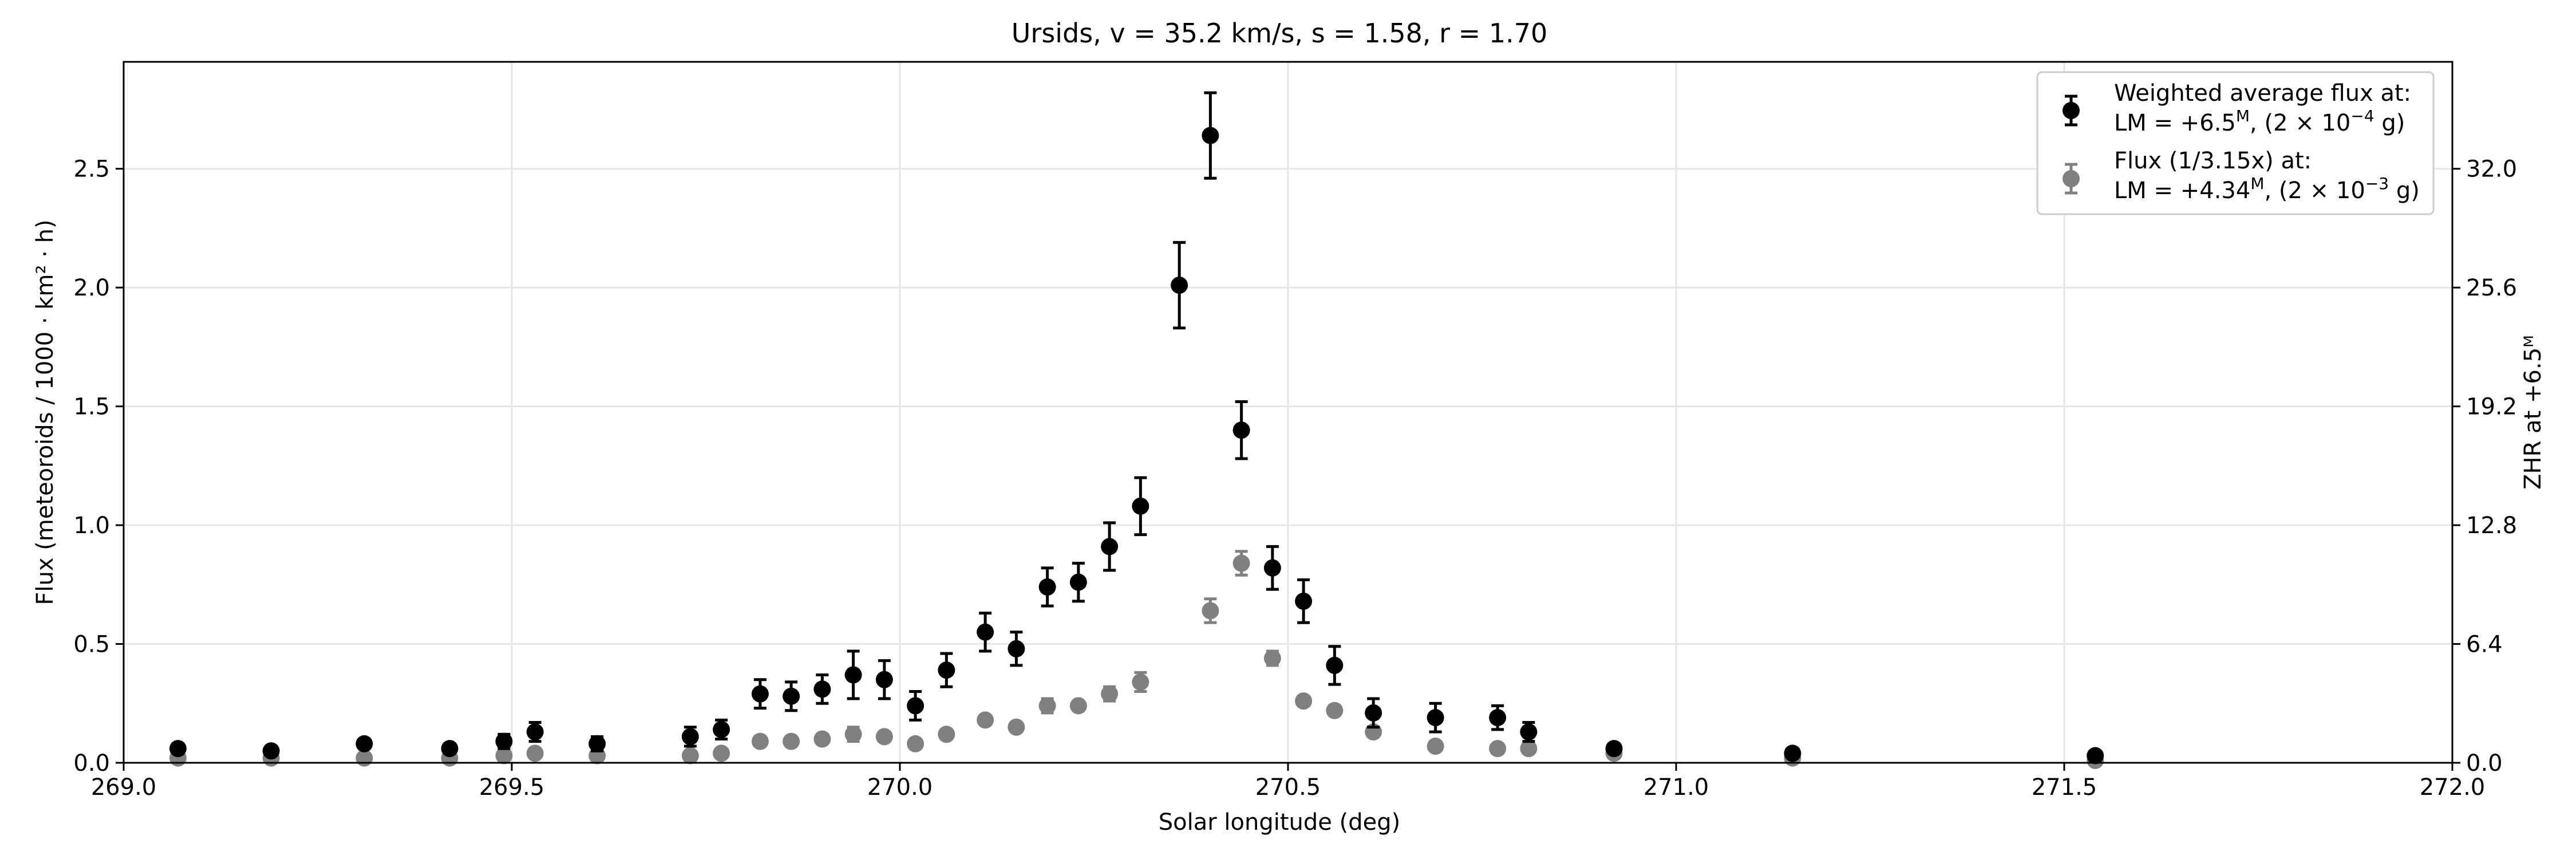 The image size is (2576, 859). Describe the element at coordinates (91, 407) in the screenshot. I see `y-tick-label: 1.5` at that location.